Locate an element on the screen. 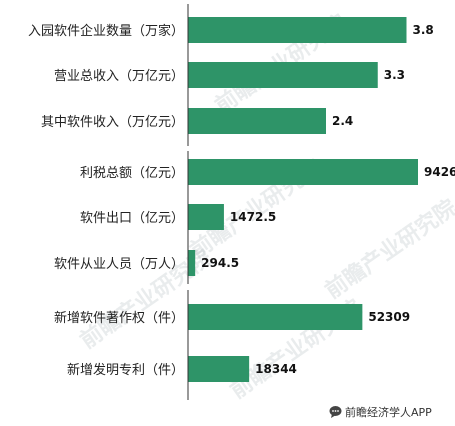 This screenshot has height=426, width=455. footer-brand: 前瞻经济学人APP is located at coordinates (380, 412).